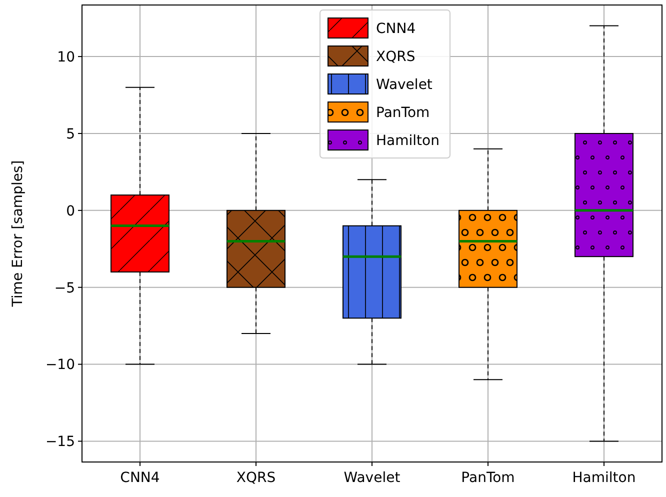  I want to click on y-tick-label: 10, so click(66, 57).